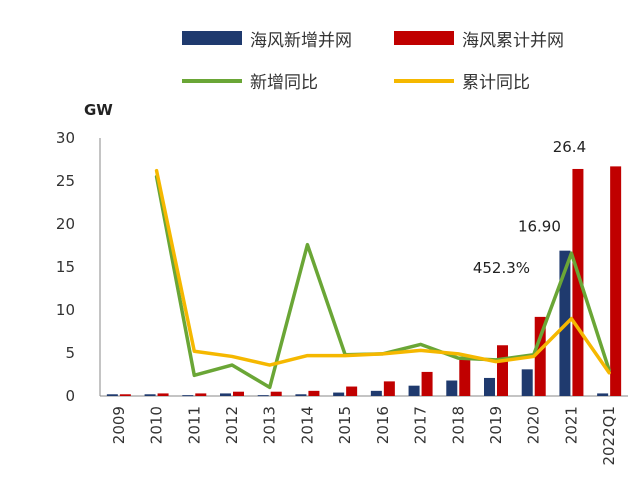 Image resolution: width=638 pixels, height=481 pixels. Describe the element at coordinates (569, 147) in the screenshot. I see `data-annotation: 26.4` at that location.